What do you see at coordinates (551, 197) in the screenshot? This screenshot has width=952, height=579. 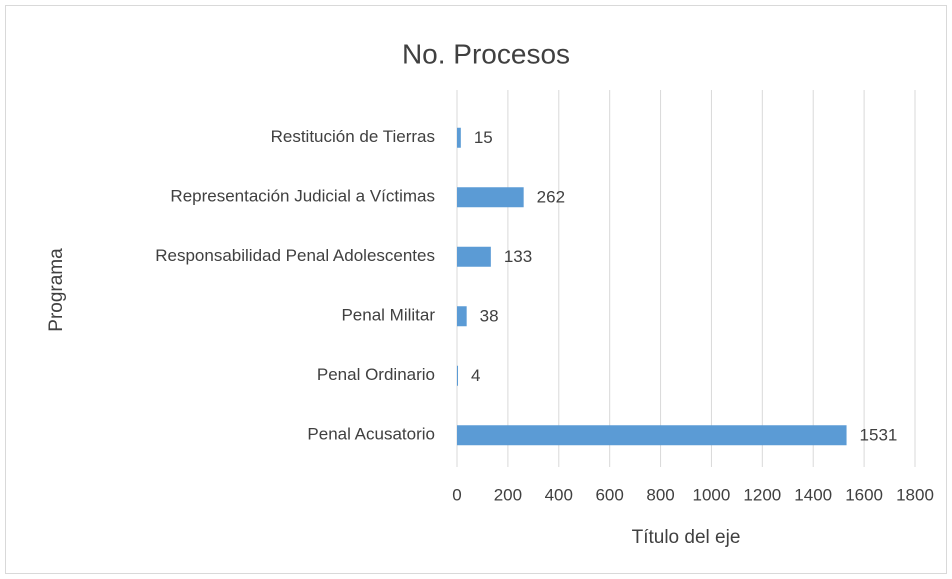 I see `data-label: 262` at bounding box center [551, 197].